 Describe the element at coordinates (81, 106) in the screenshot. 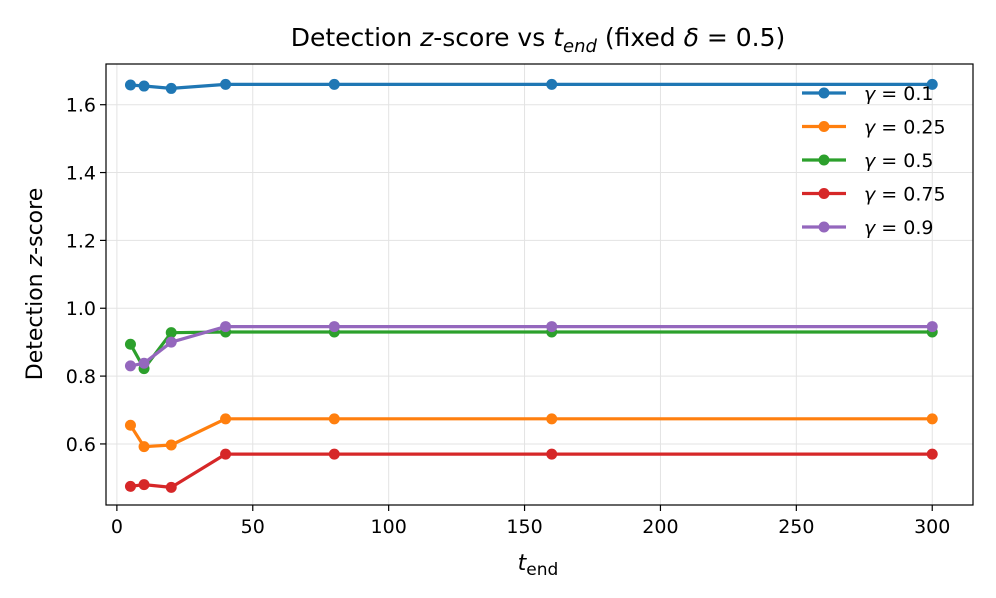

I see `y-tick-label: 1.6` at that location.